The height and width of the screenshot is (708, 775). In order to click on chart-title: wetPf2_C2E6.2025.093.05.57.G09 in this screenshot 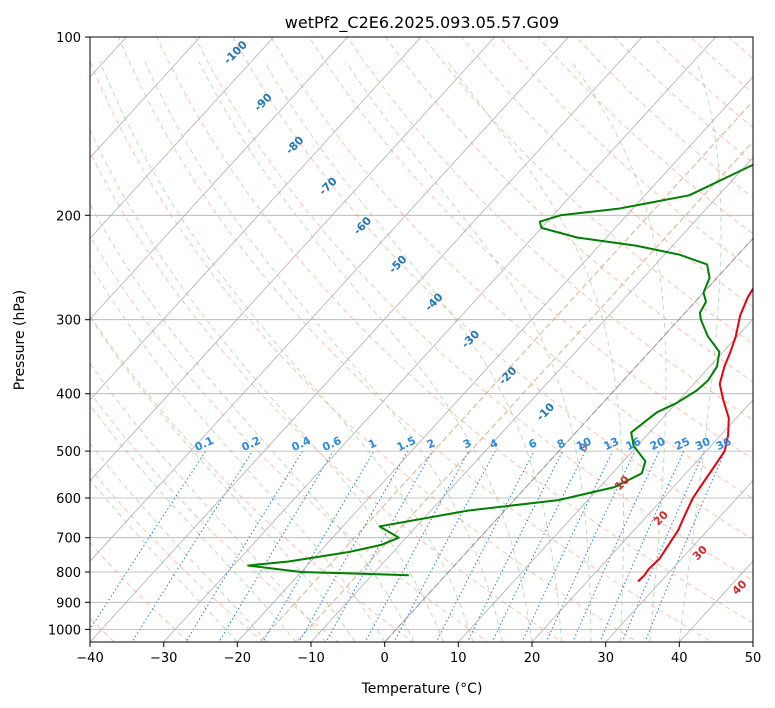, I will do `click(422, 23)`.